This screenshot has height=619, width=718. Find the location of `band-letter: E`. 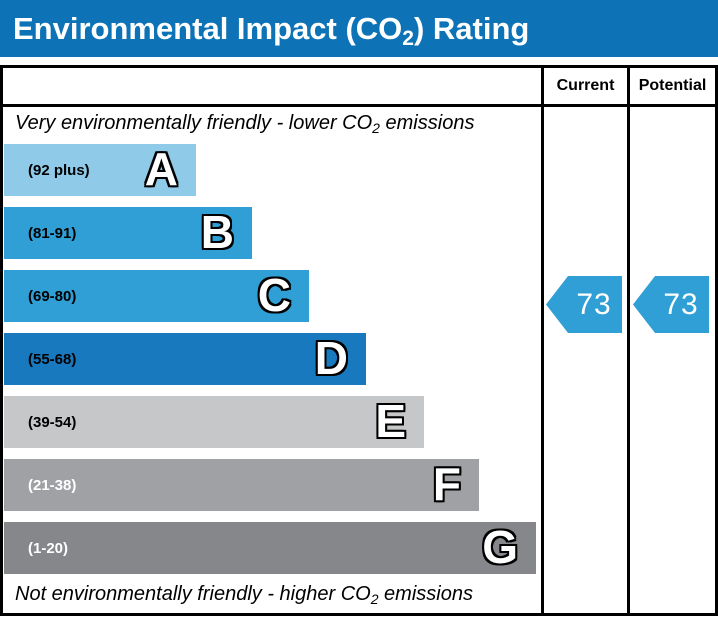

band-letter: E is located at coordinates (390, 421).